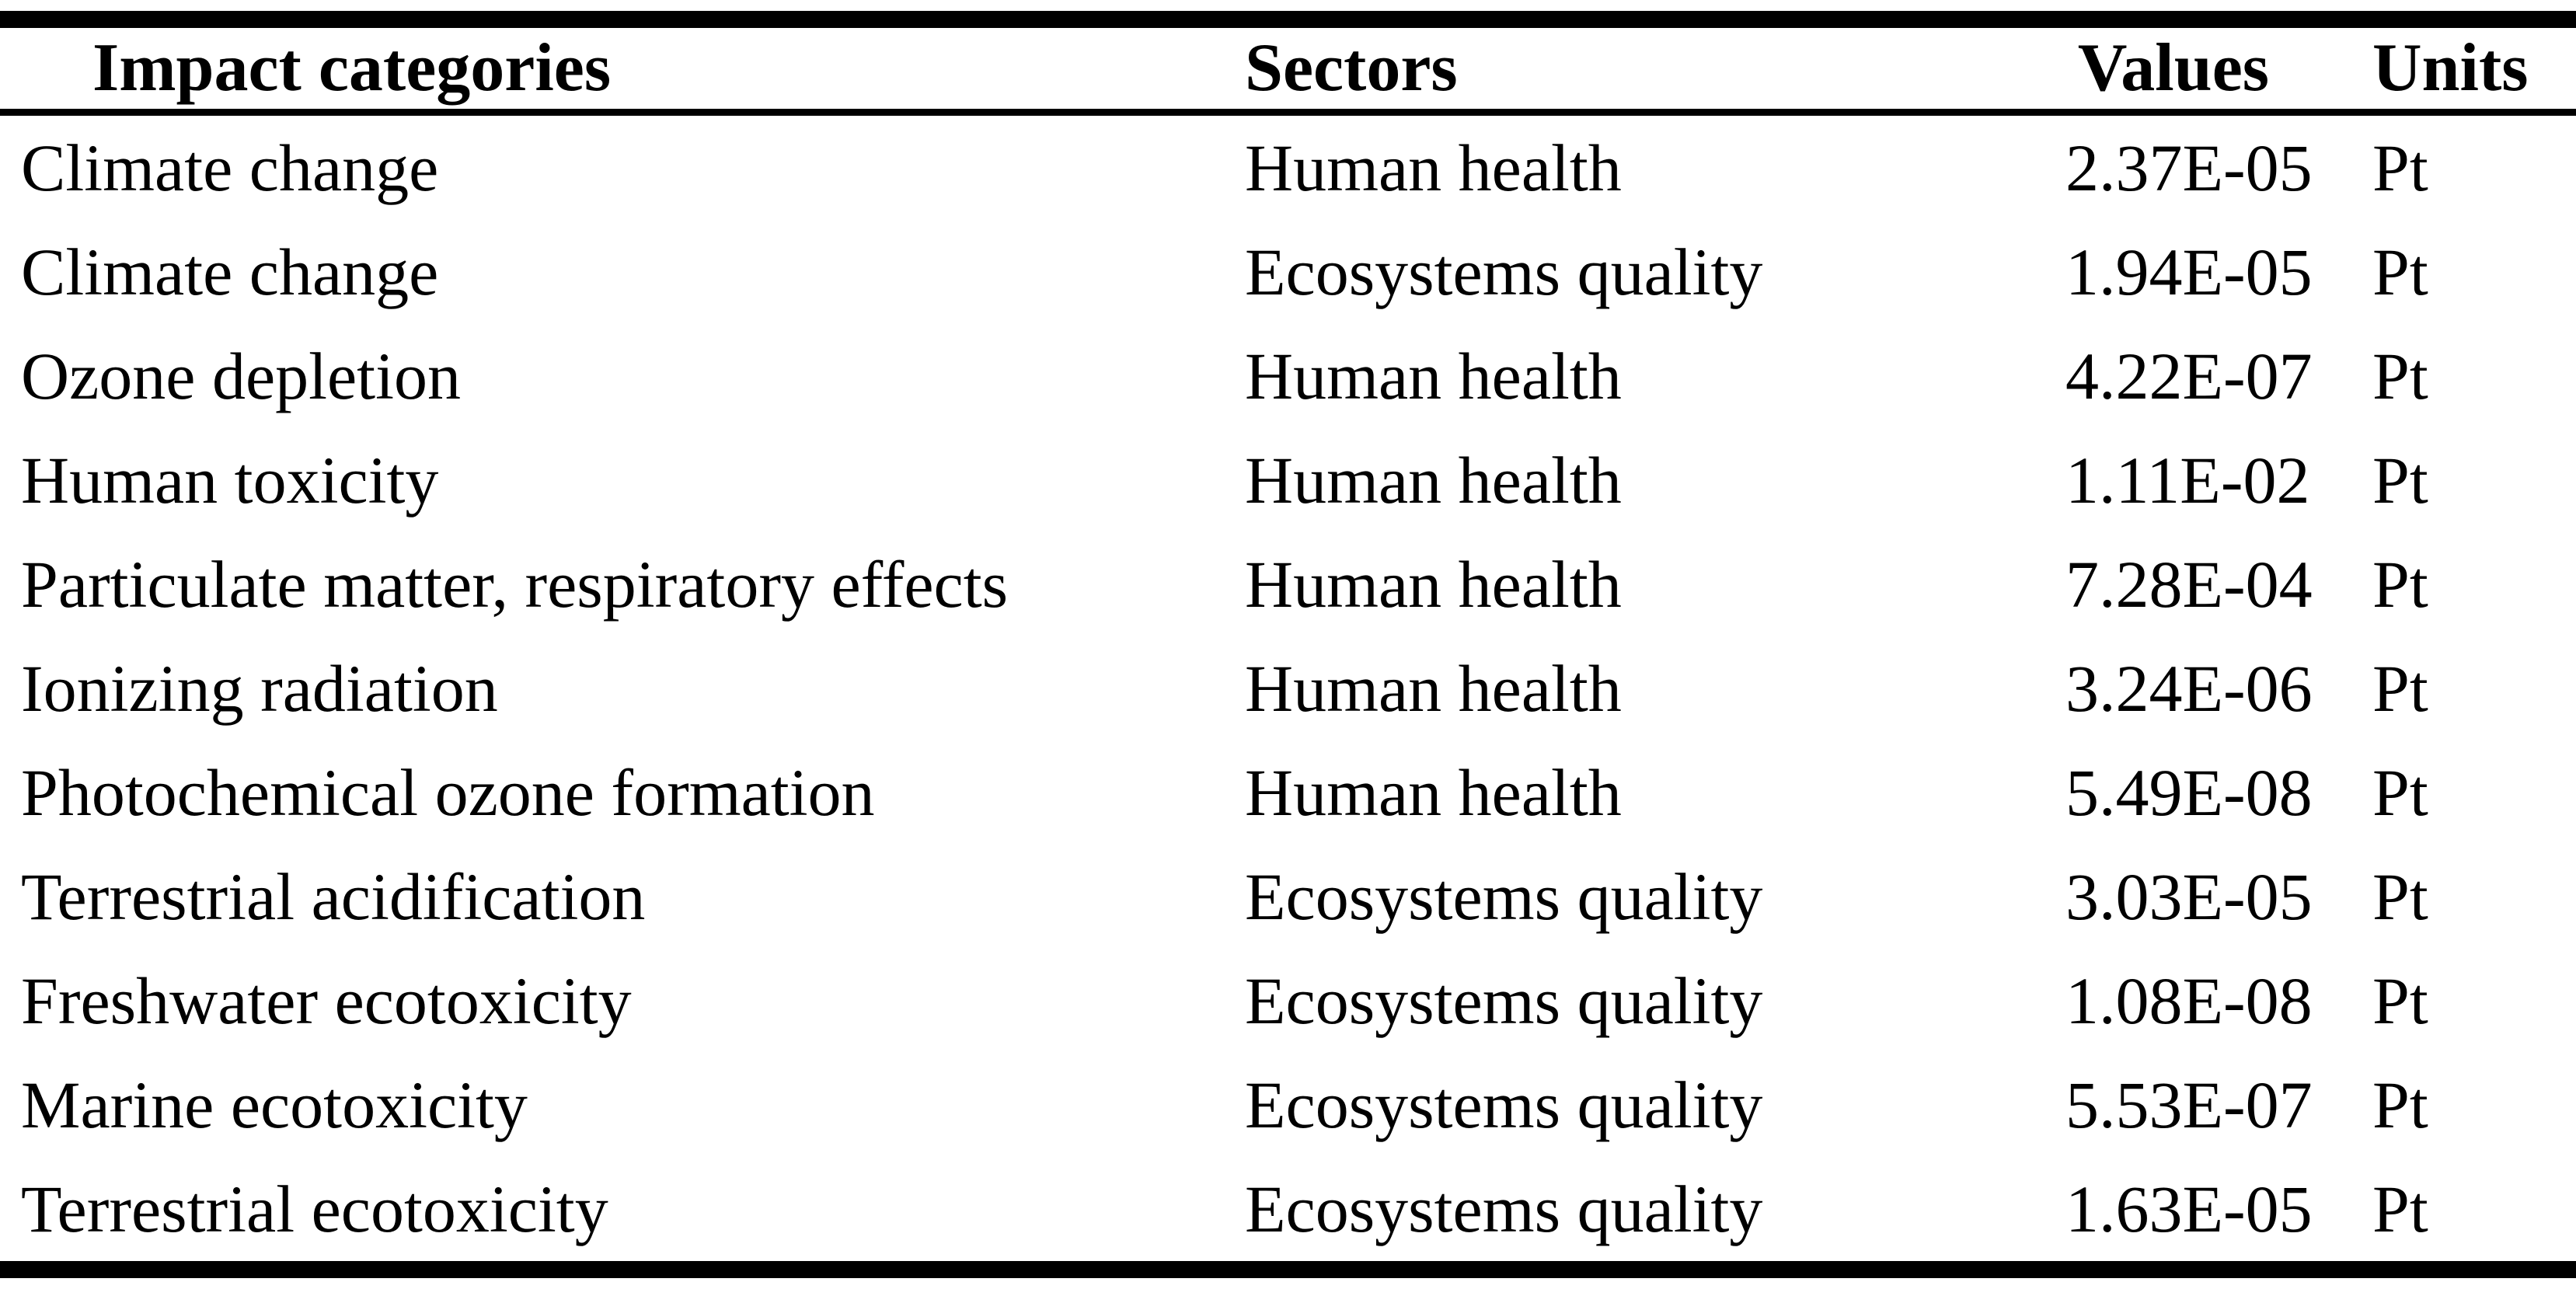  I want to click on header-impact-categories: Impact categories, so click(352, 68).